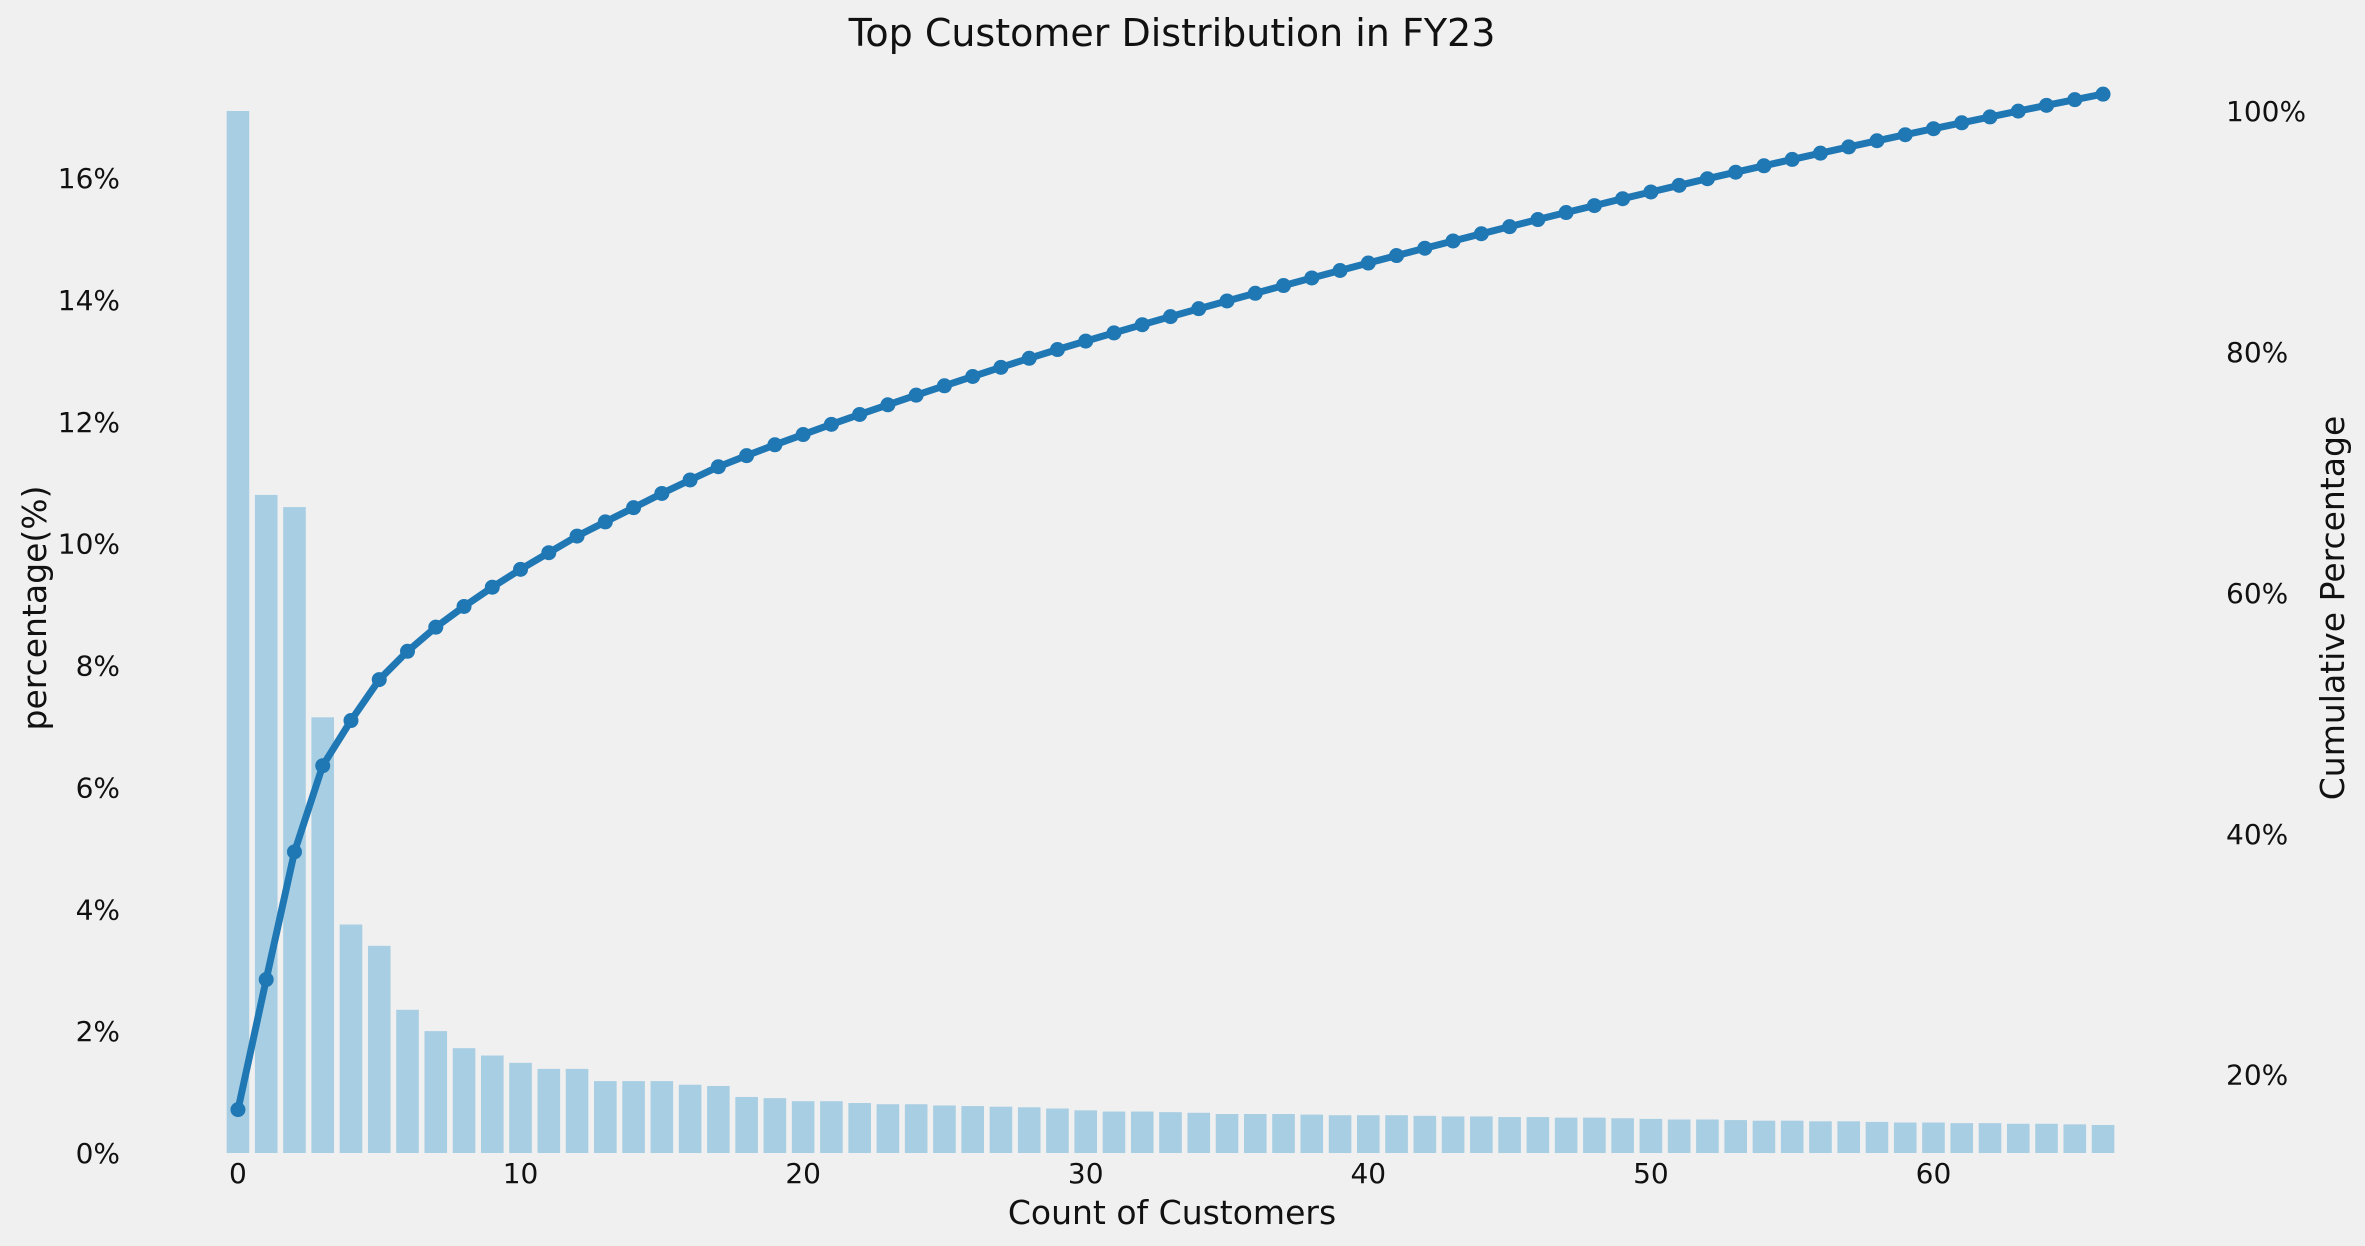  I want to click on y-axis-ticks: 0% 2% 4% 6% 8% 10% 12% 14% 16%, so click(89, 666).